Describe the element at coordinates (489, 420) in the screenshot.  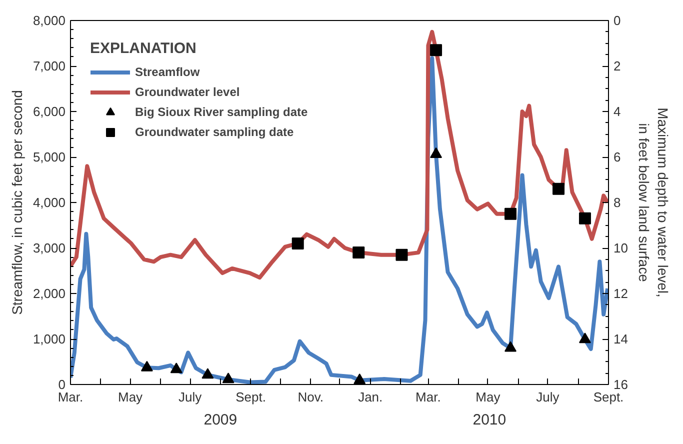
I see `text: 2010` at that location.